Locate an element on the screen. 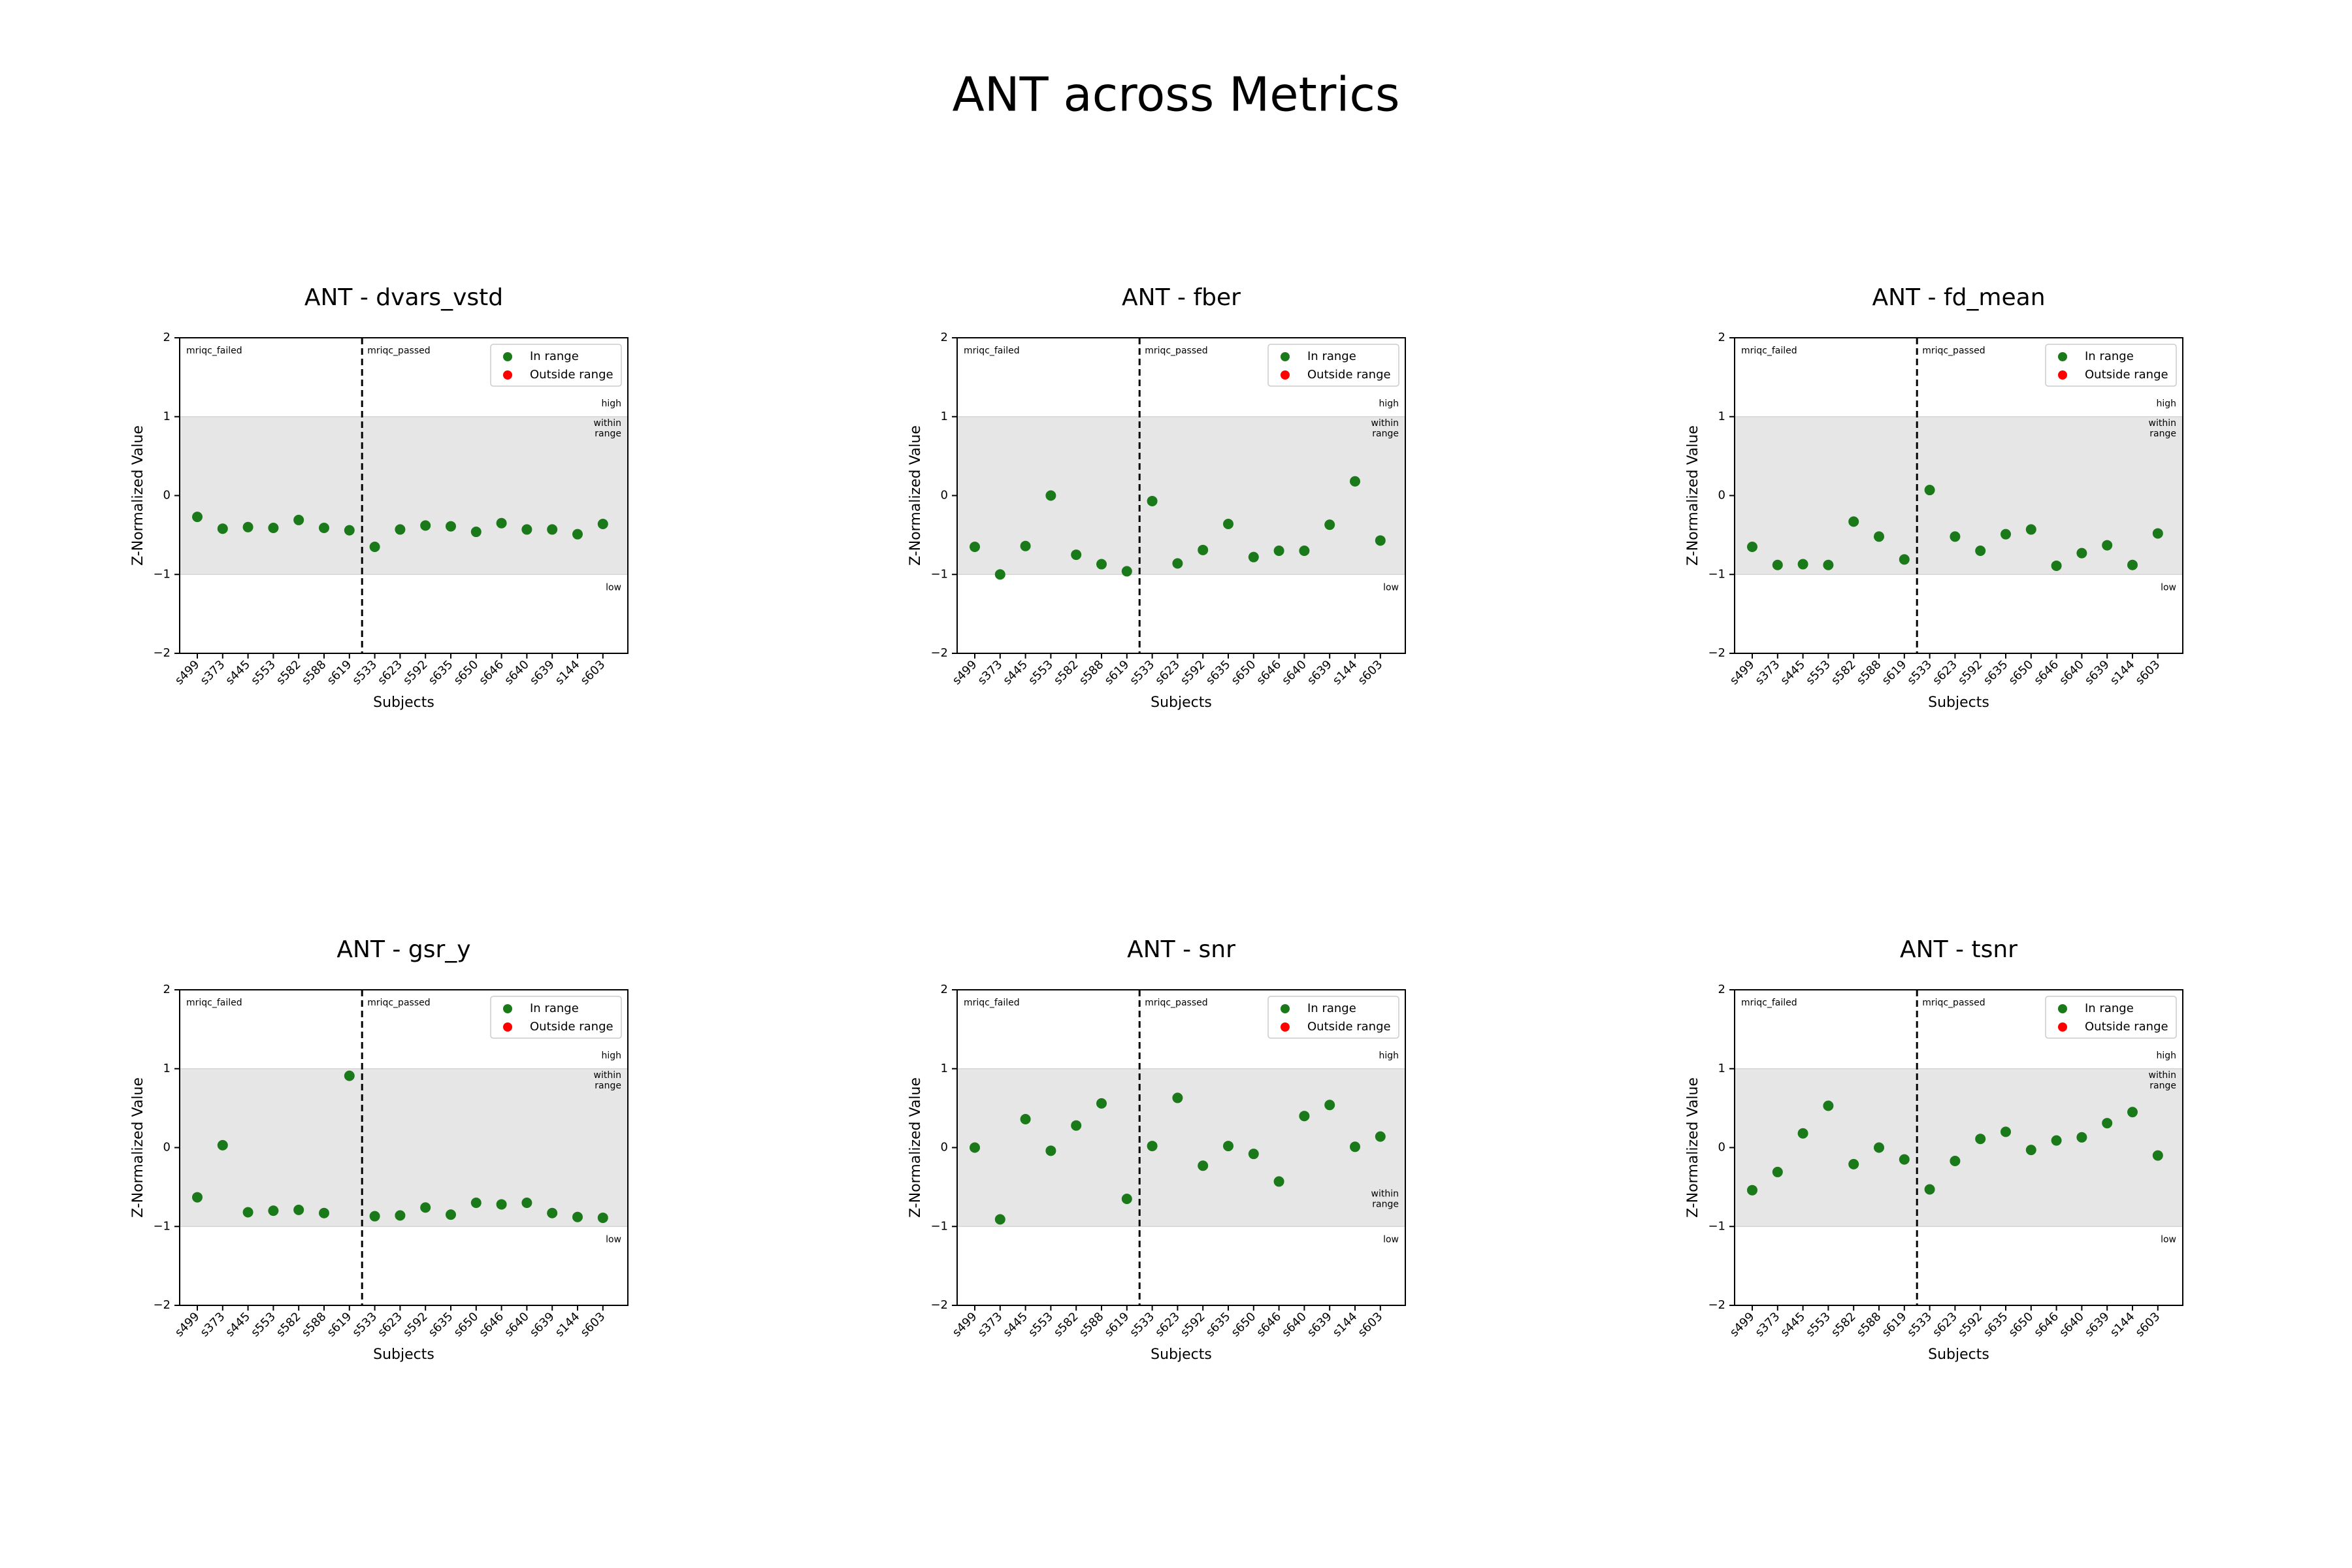 Image resolution: width=2352 pixels, height=1568 pixels. legend-label: Outside range is located at coordinates (2126, 375).